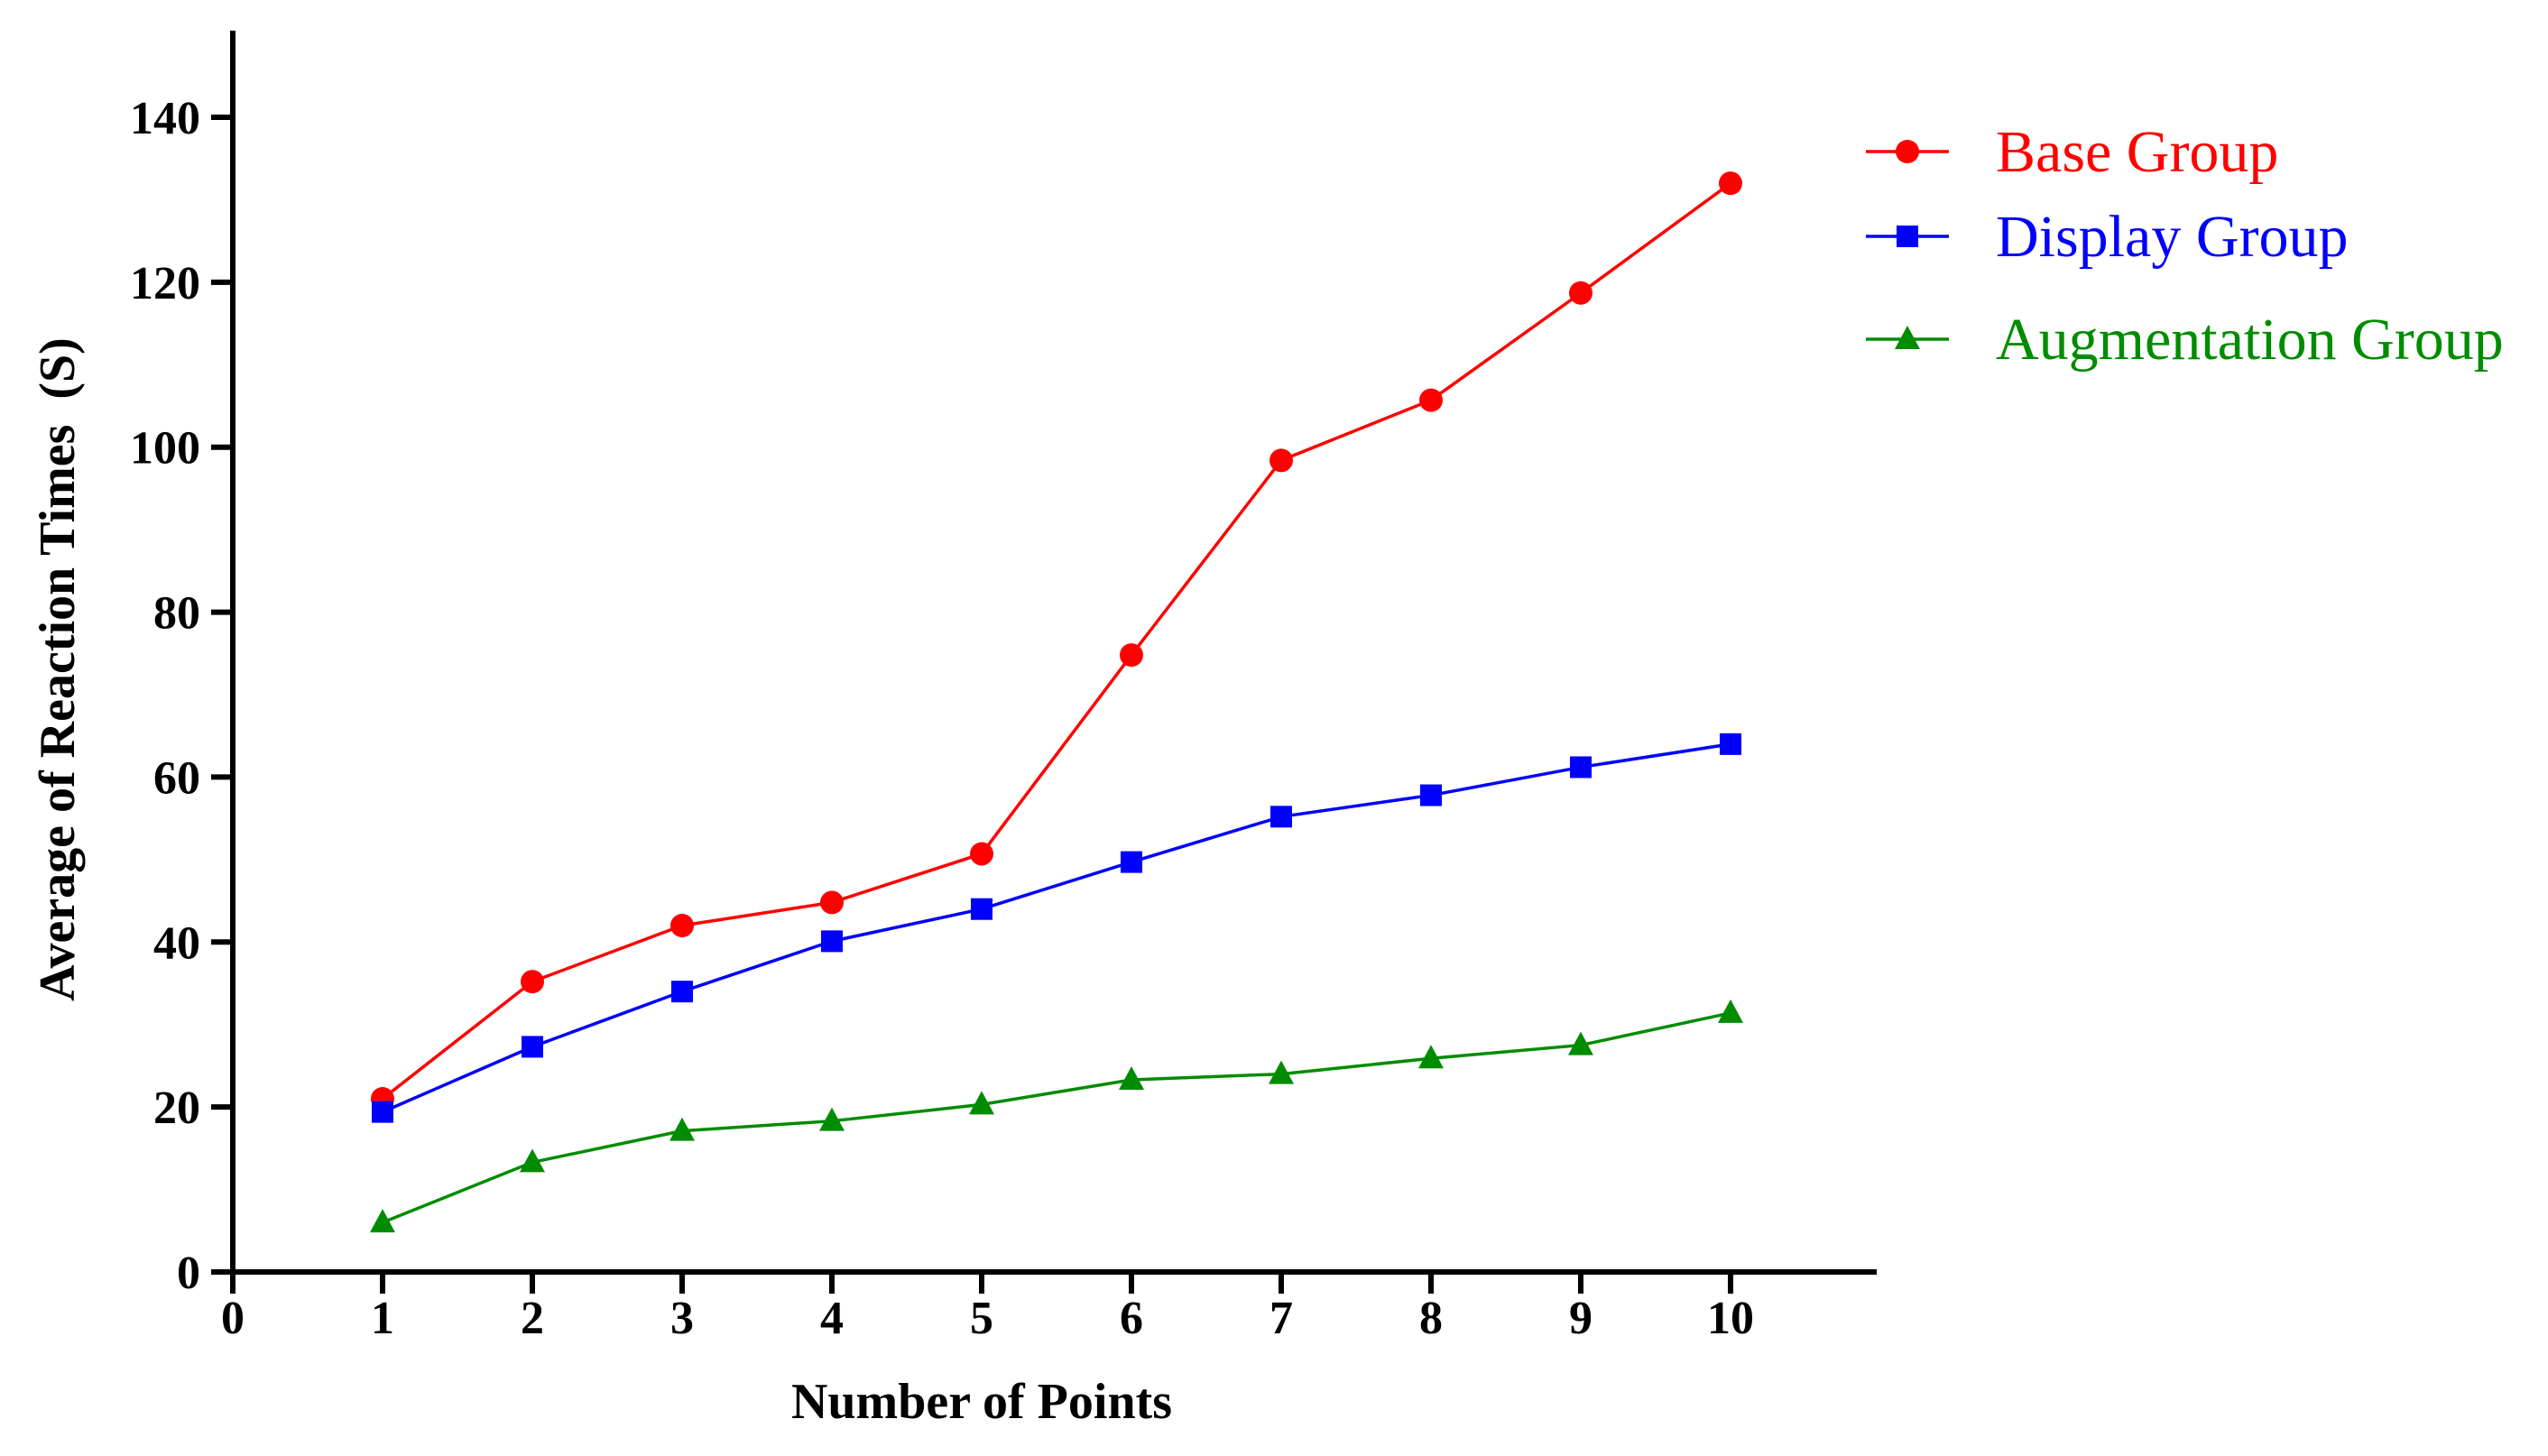 This screenshot has height=1456, width=2548. What do you see at coordinates (2172, 237) in the screenshot?
I see `legend-label: Display Group` at bounding box center [2172, 237].